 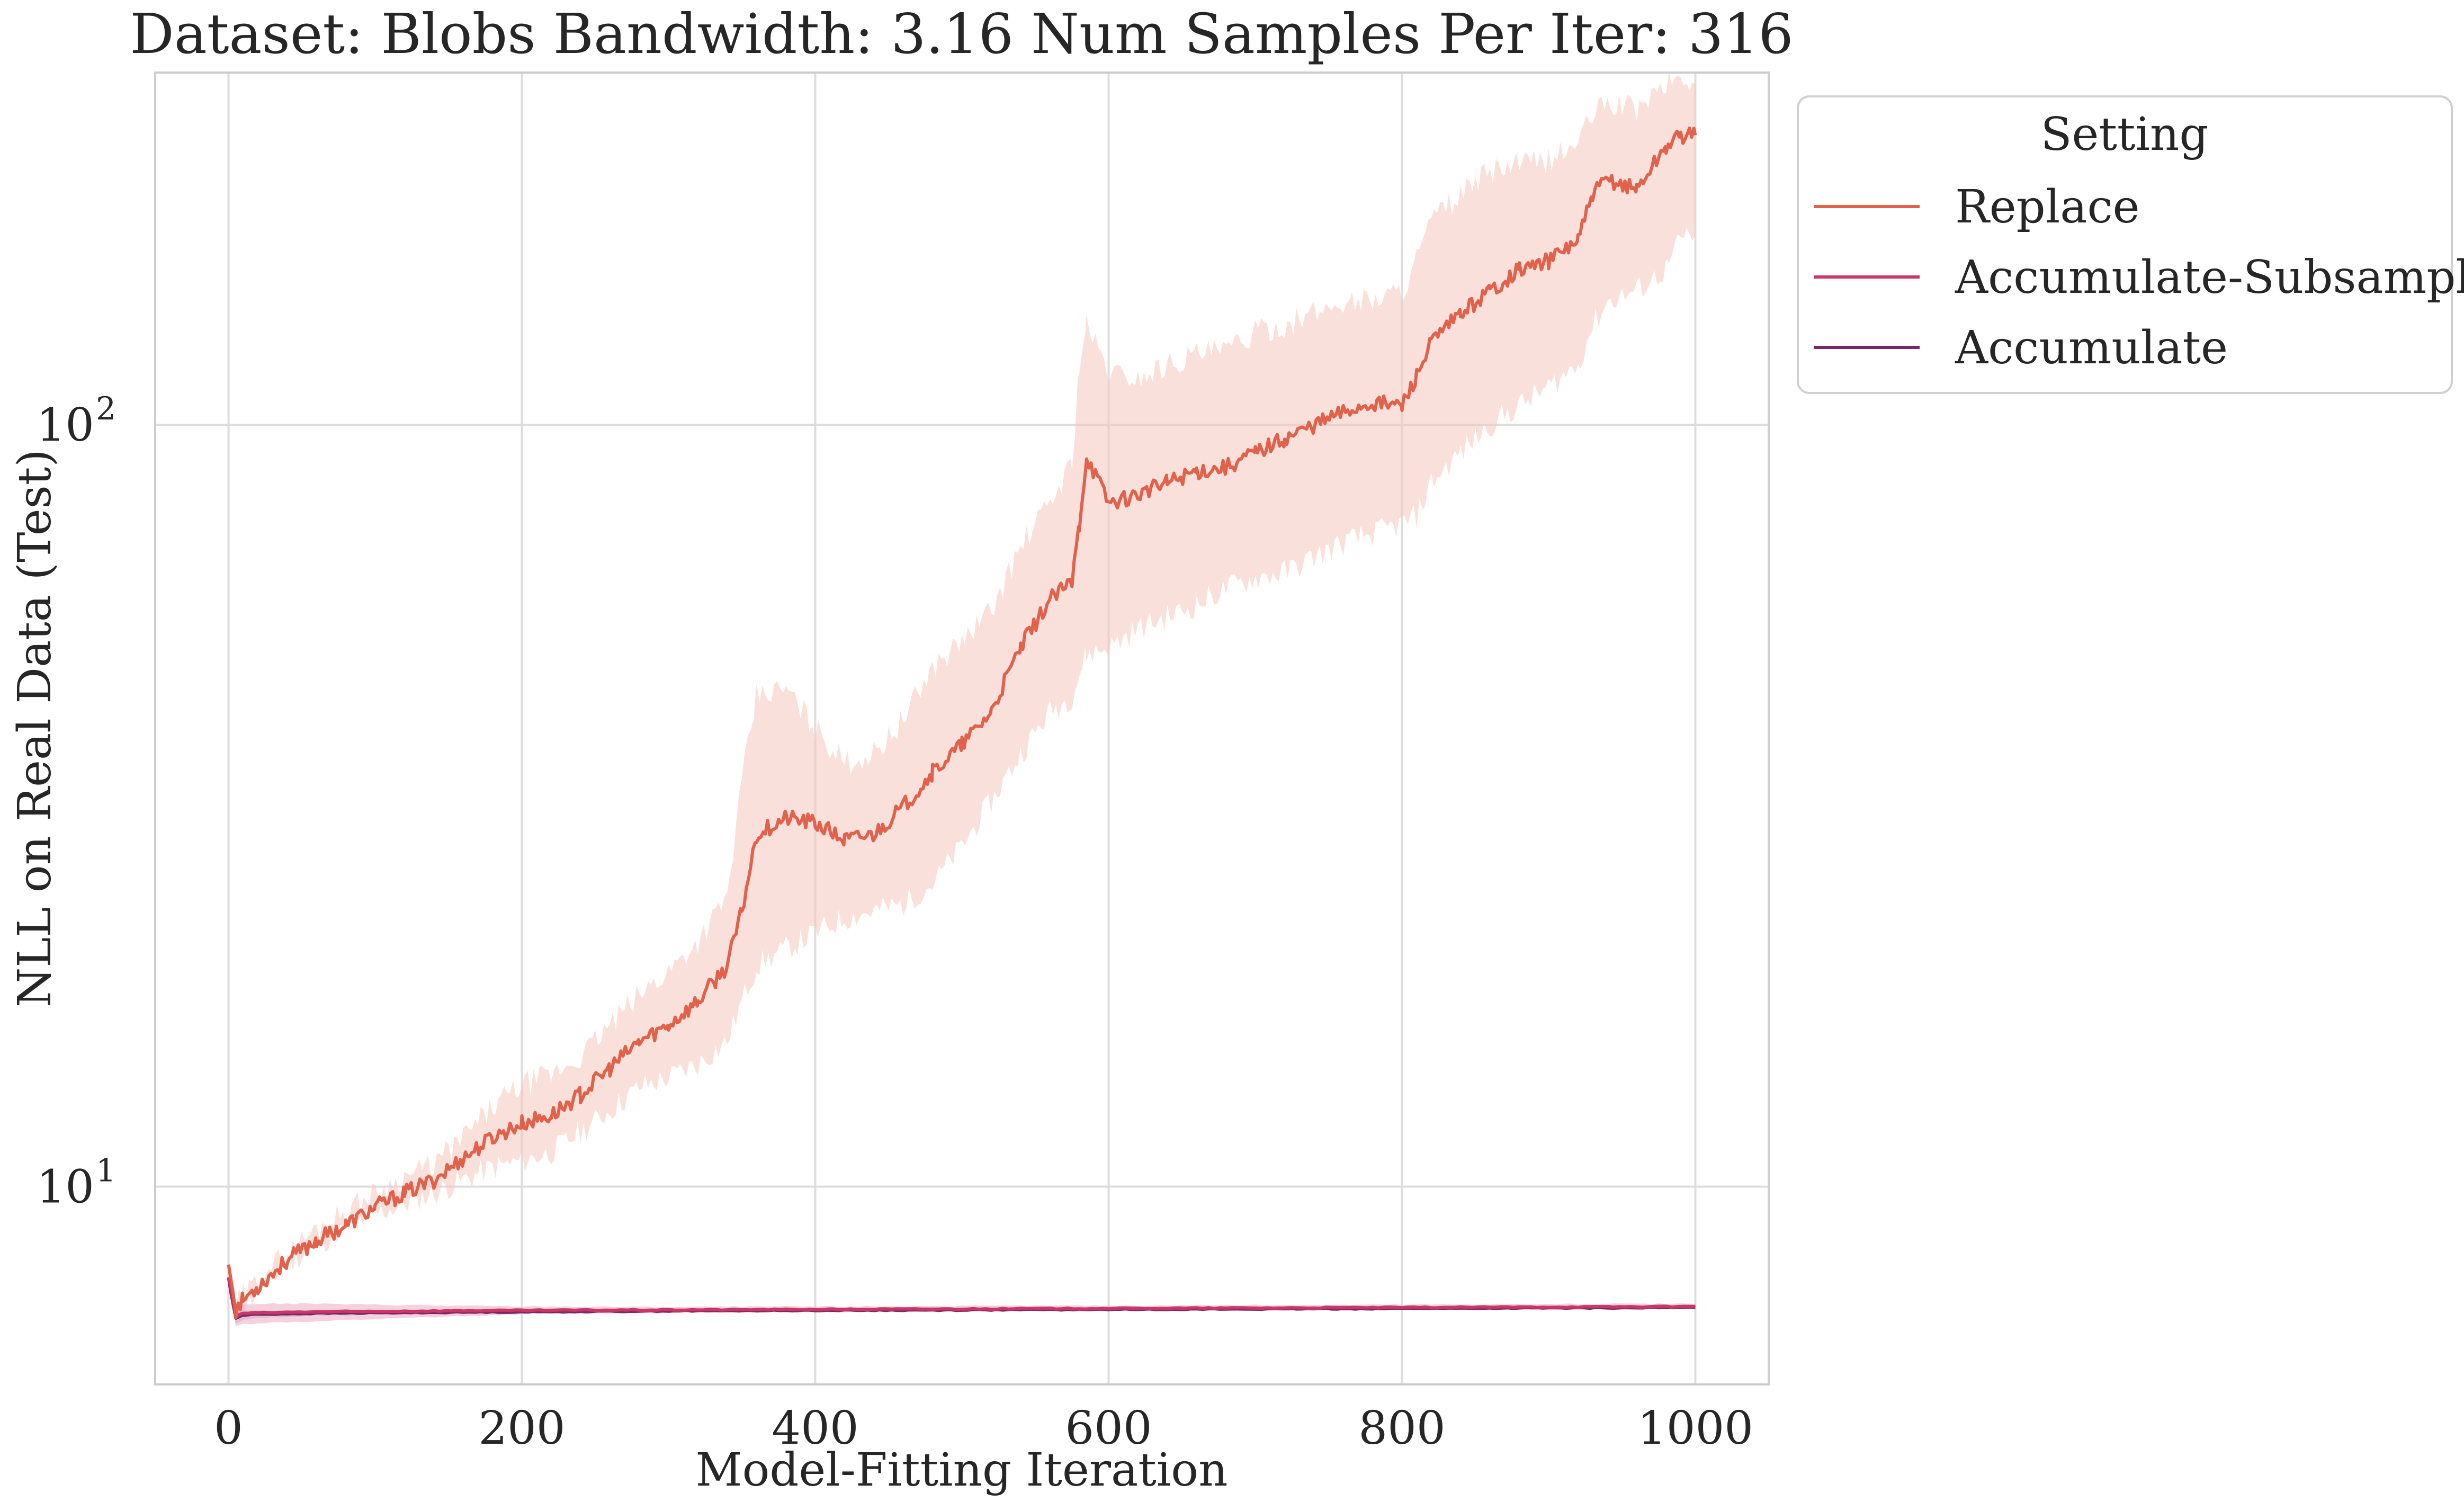 What do you see at coordinates (521, 1429) in the screenshot?
I see `x-tick-label: 200` at bounding box center [521, 1429].